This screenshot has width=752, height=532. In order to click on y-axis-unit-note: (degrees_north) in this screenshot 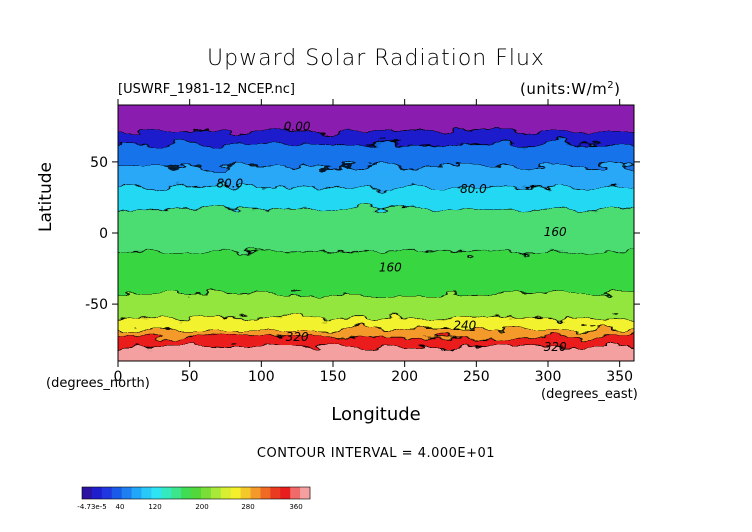, I will do `click(98, 383)`.